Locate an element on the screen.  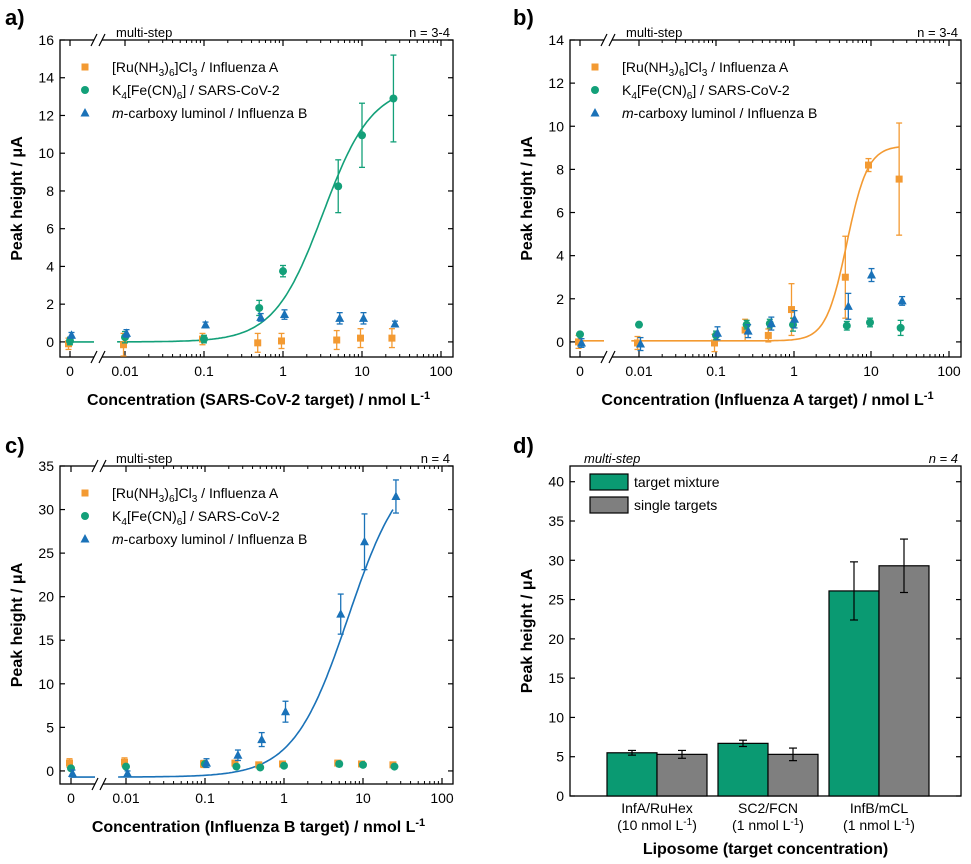
y-tick-label: 40 is located at coordinates (556, 482).